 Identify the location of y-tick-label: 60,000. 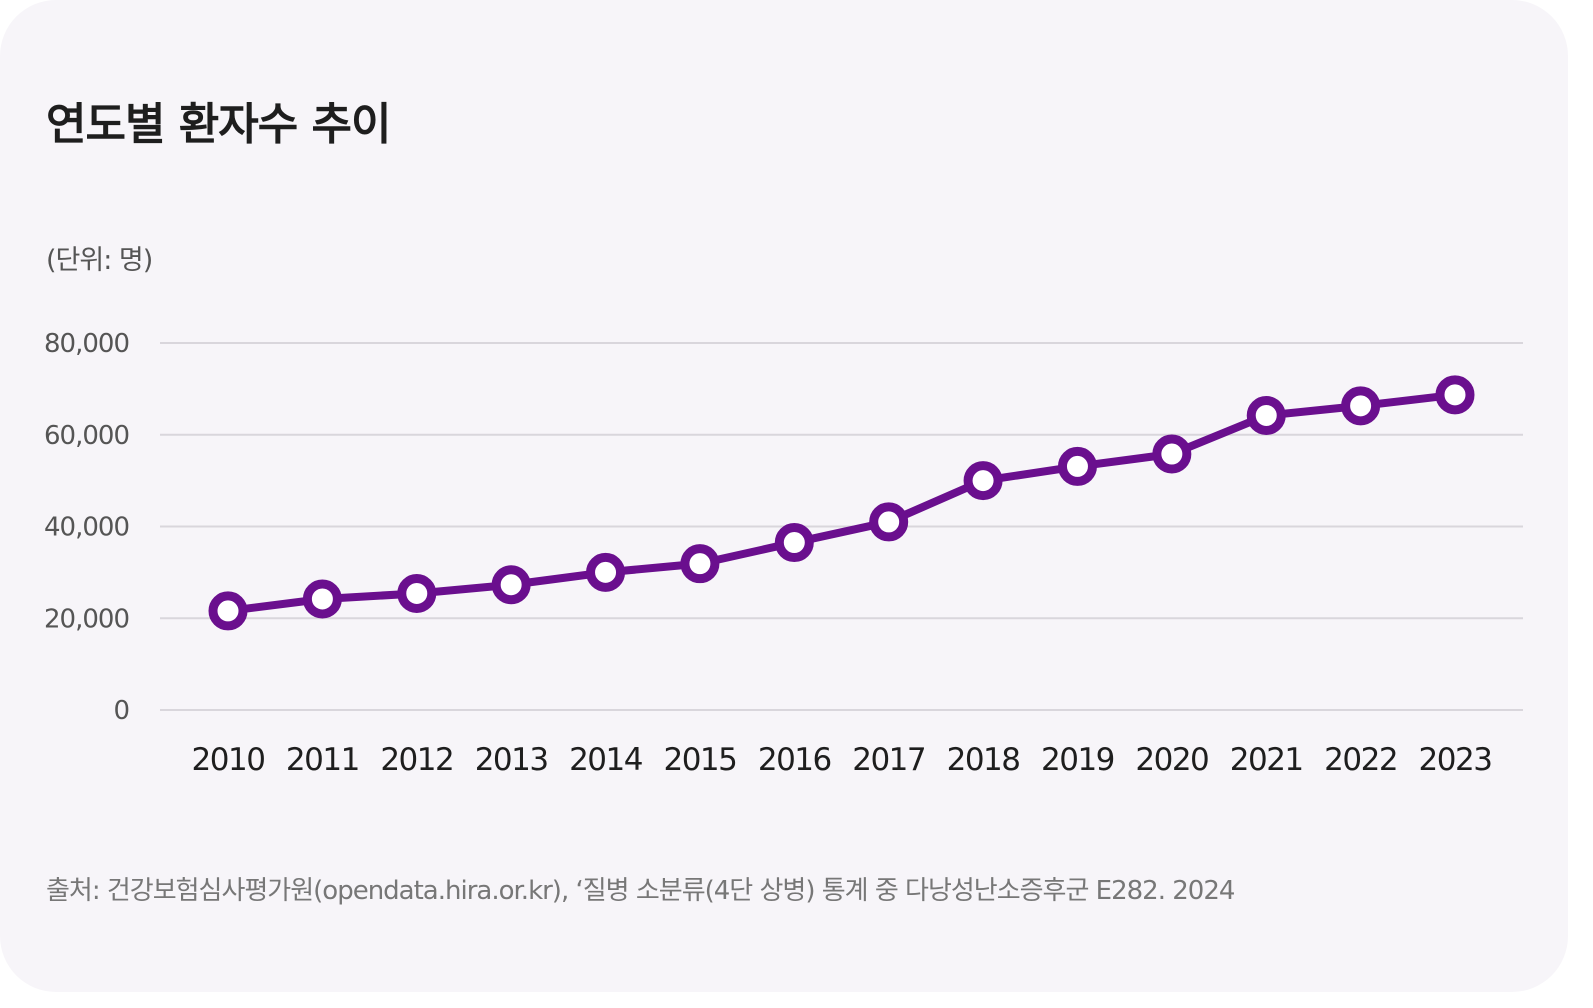
(86, 436).